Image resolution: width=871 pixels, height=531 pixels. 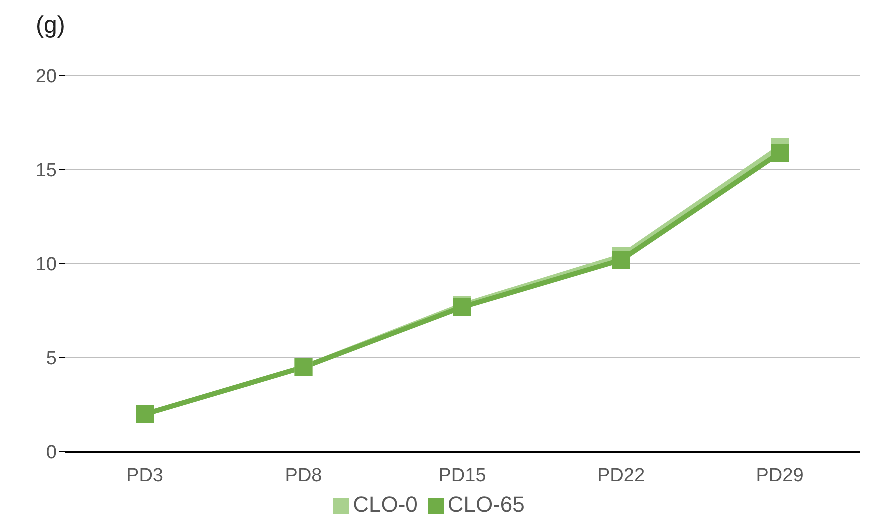 What do you see at coordinates (51, 453) in the screenshot?
I see `y-tick-label: 0` at bounding box center [51, 453].